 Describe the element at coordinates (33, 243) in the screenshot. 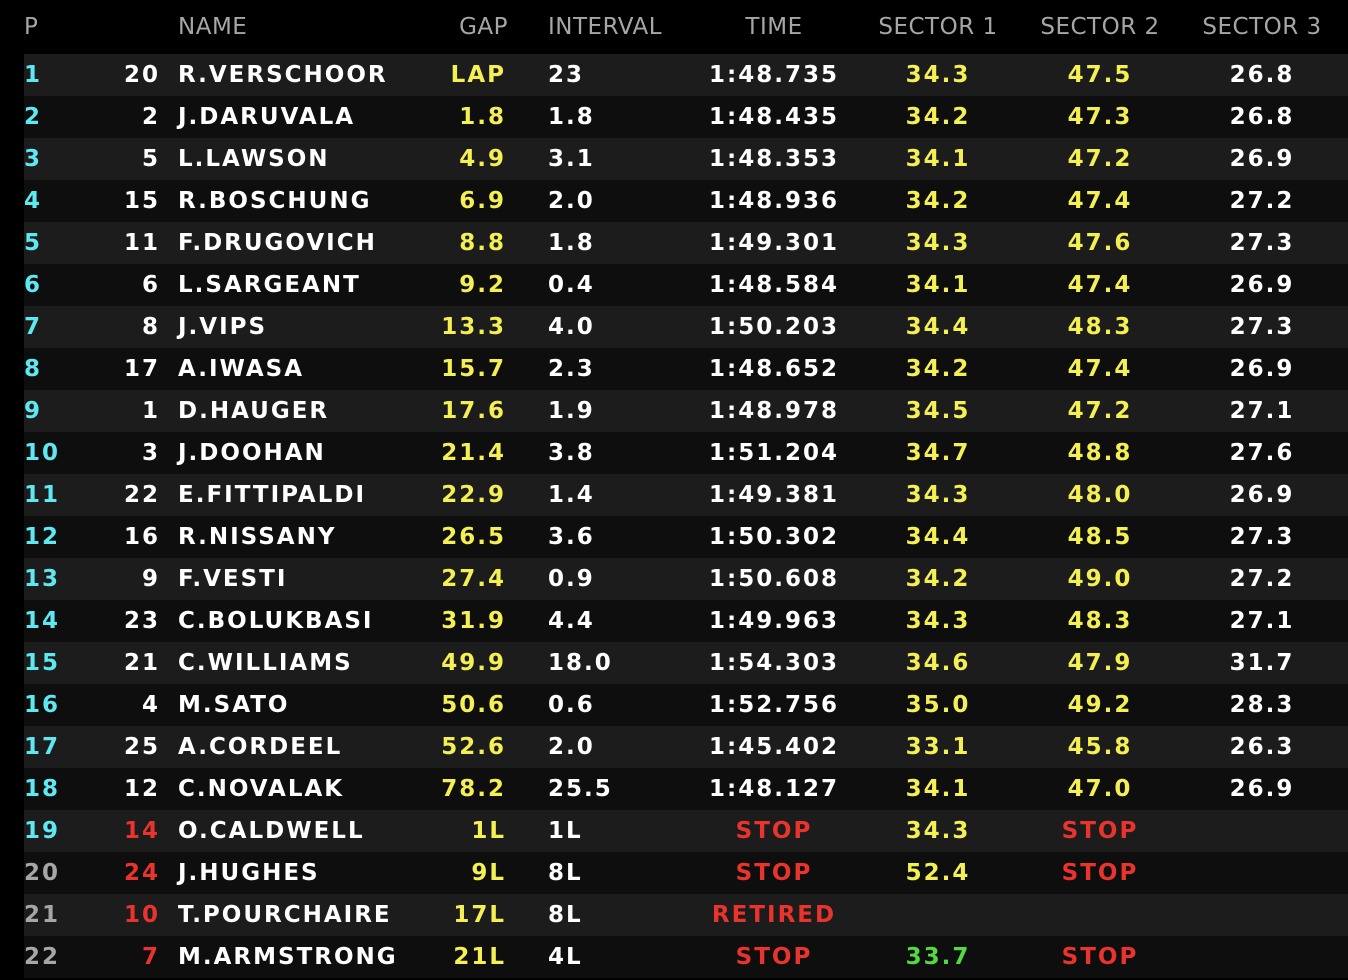

I see `position: 5` at that location.